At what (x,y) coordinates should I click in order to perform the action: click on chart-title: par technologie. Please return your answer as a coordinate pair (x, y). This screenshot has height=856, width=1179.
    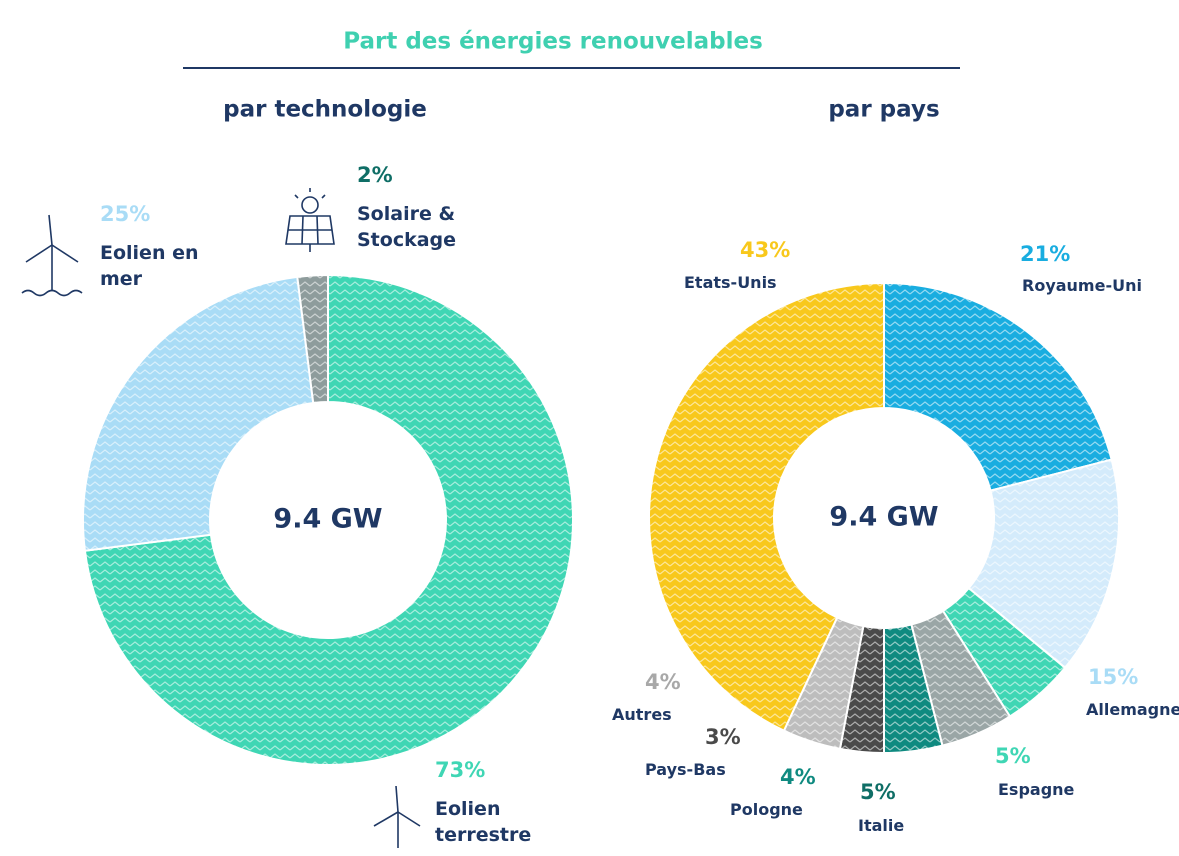
    Looking at the image, I should click on (325, 110).